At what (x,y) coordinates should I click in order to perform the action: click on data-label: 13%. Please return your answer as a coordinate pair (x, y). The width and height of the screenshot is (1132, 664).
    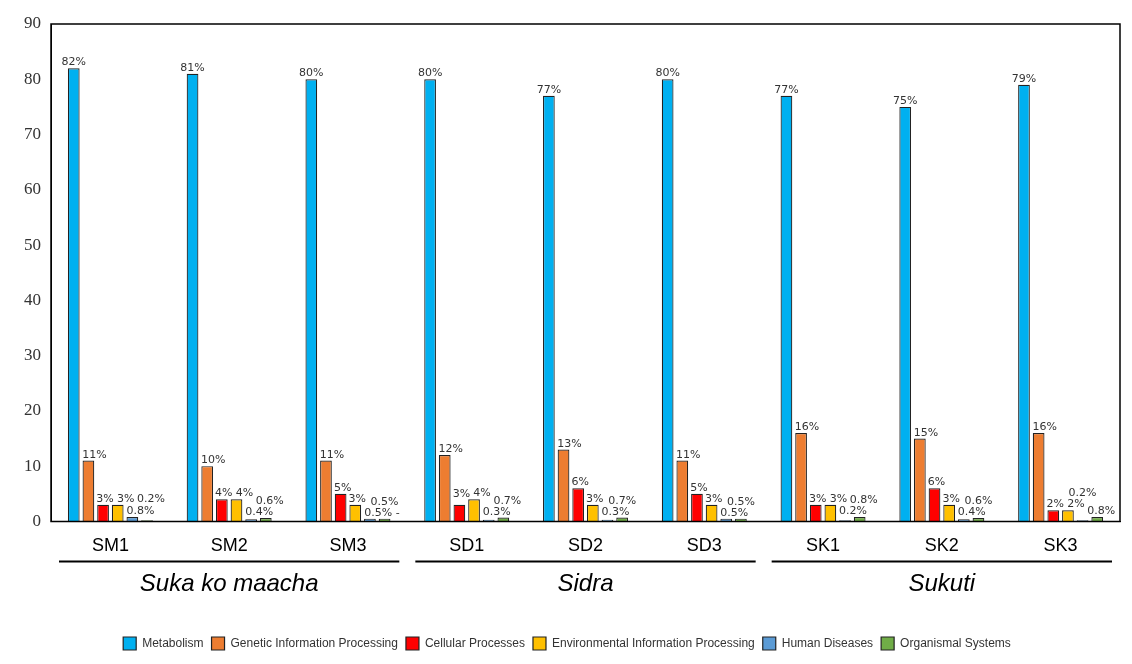
    Looking at the image, I should click on (569, 443).